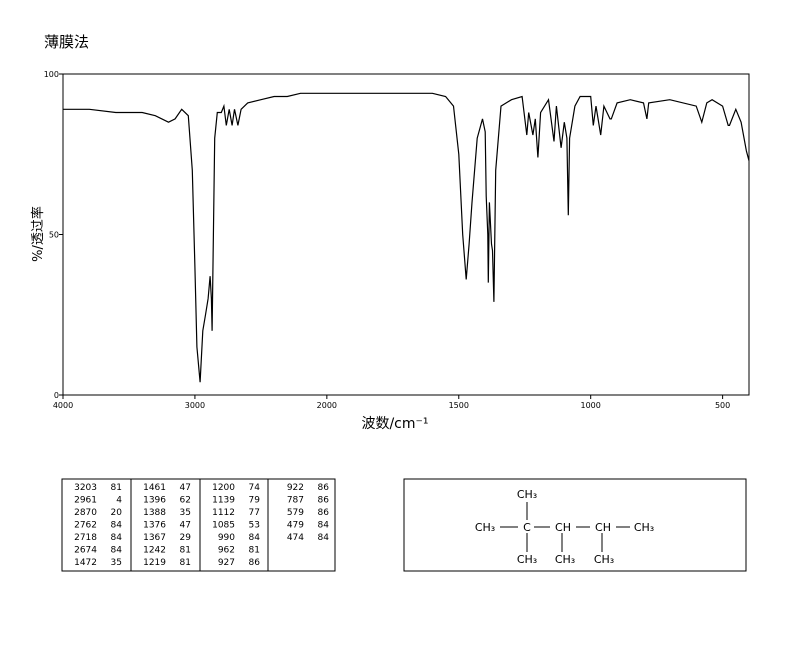  Describe the element at coordinates (394, 424) in the screenshot. I see `x-axis-label: 波数/cm⁻¹` at that location.